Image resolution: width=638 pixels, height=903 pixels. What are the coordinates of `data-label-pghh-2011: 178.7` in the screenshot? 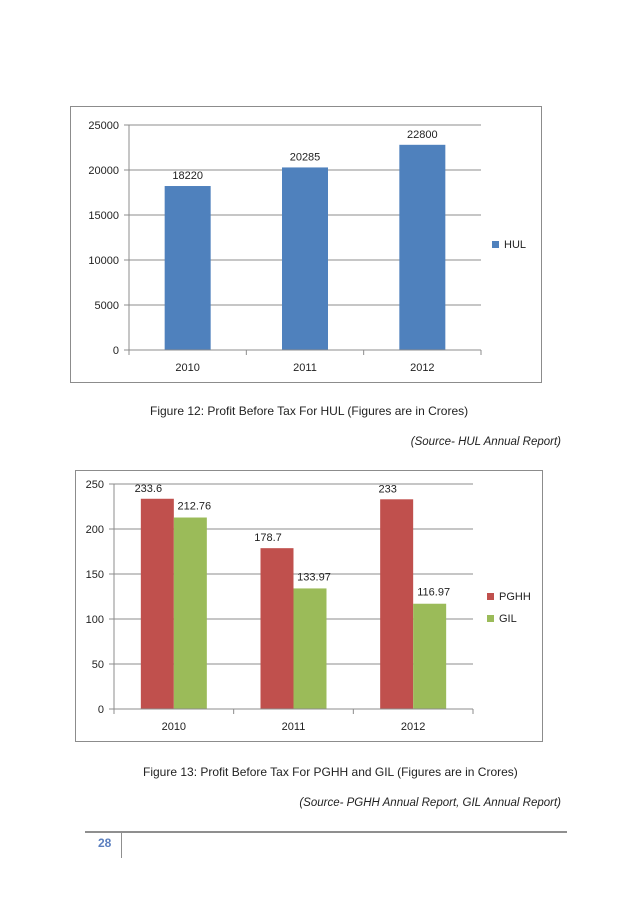 It's located at (268, 538).